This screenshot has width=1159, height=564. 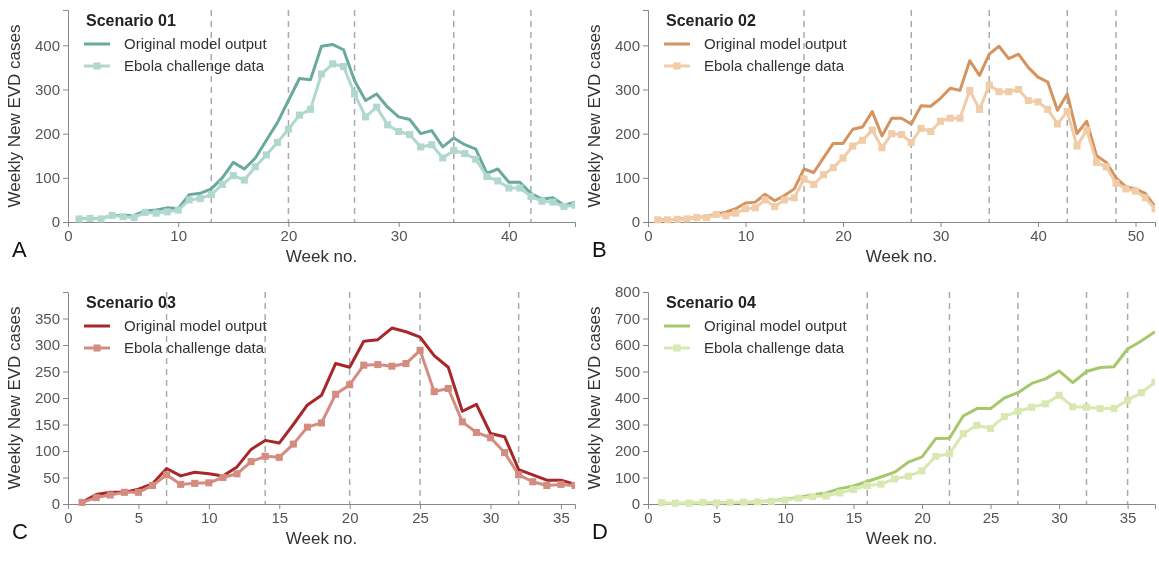 What do you see at coordinates (20, 531) in the screenshot?
I see `text: C` at bounding box center [20, 531].